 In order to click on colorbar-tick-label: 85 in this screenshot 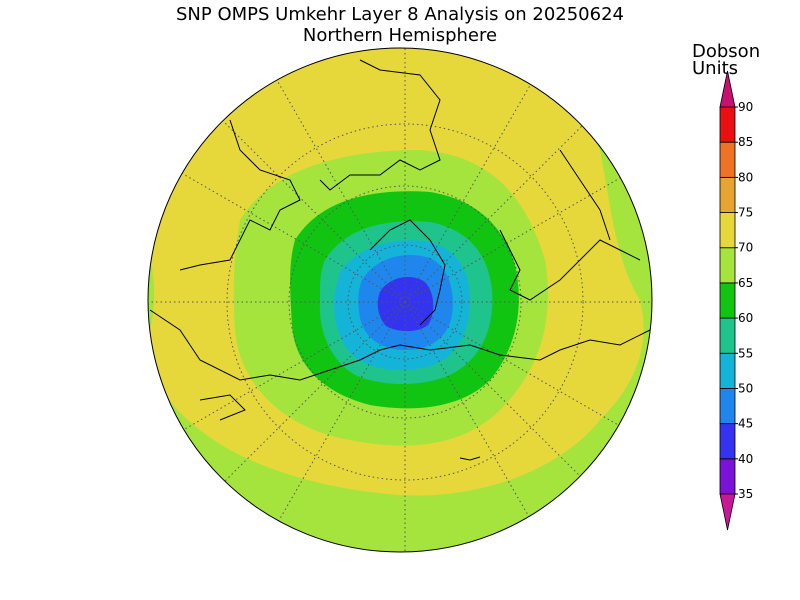, I will do `click(745, 142)`.